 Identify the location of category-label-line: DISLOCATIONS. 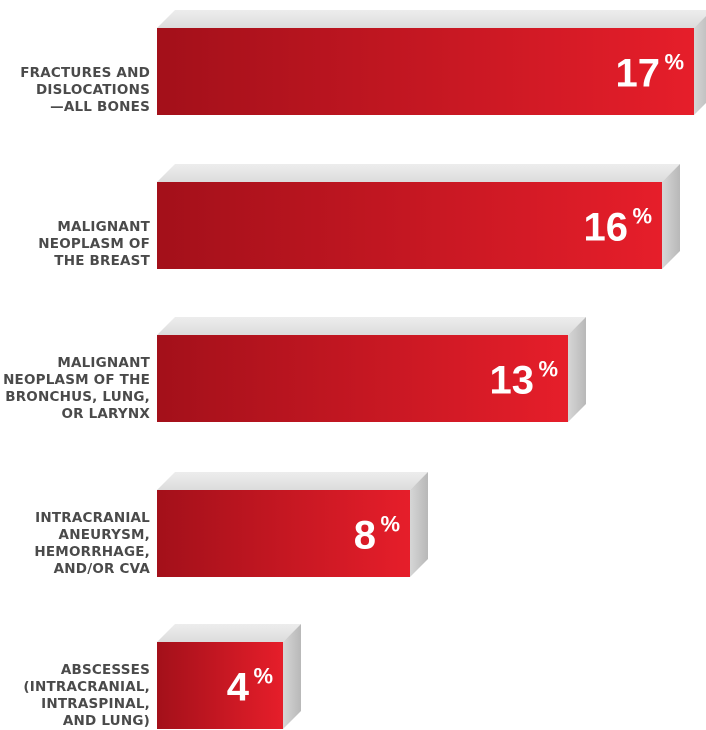
(93, 90).